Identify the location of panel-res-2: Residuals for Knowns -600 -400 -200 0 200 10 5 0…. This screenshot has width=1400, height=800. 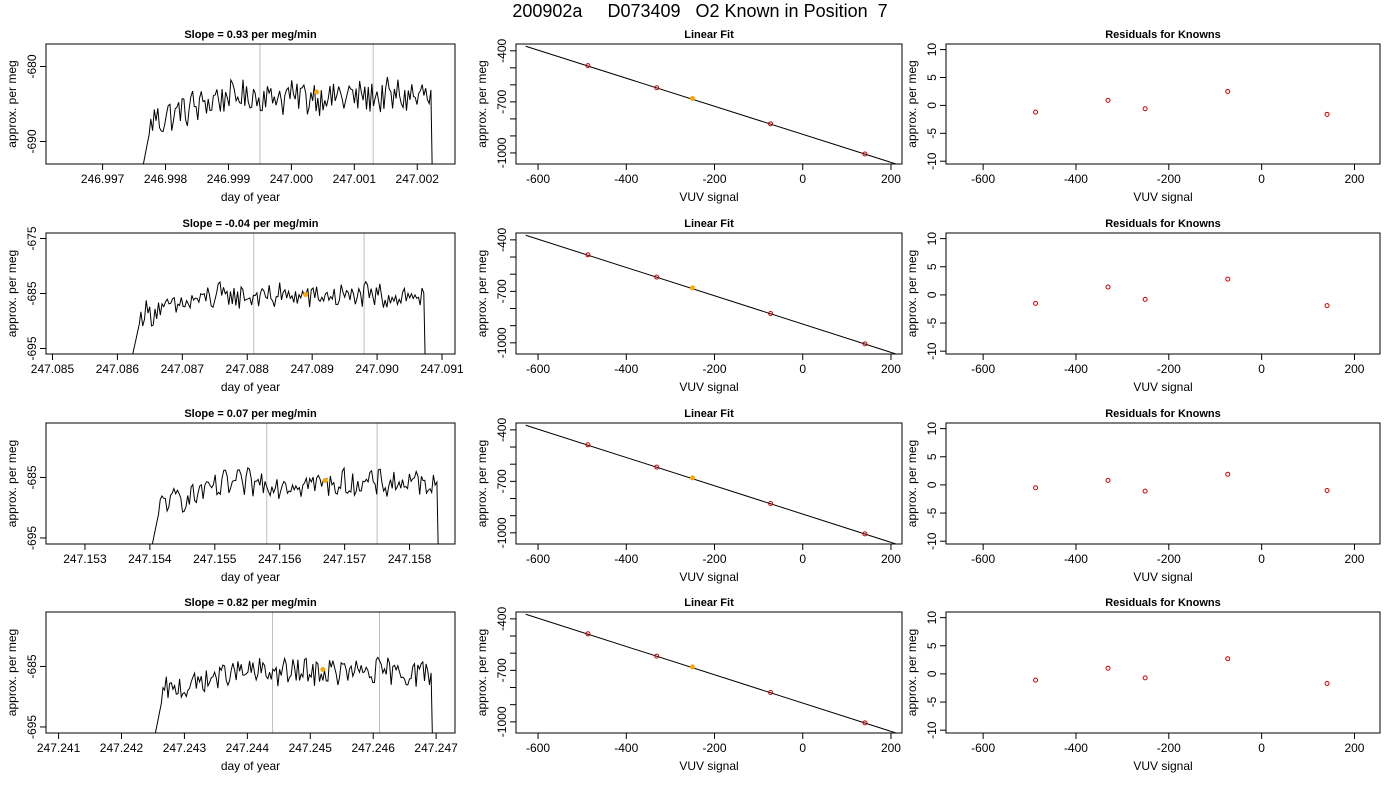
(1143, 496).